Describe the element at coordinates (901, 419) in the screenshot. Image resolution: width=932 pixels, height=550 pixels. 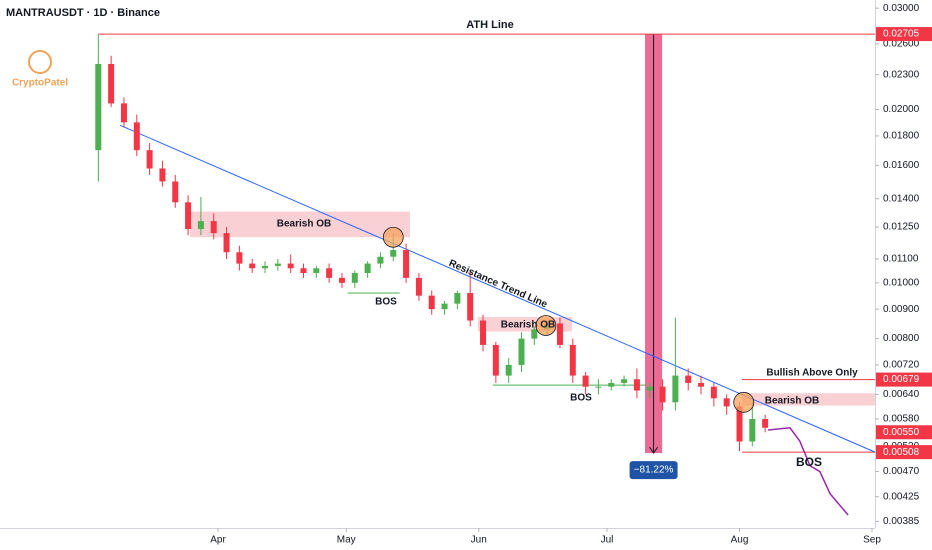
I see `y-tick-label: 0.00580` at that location.